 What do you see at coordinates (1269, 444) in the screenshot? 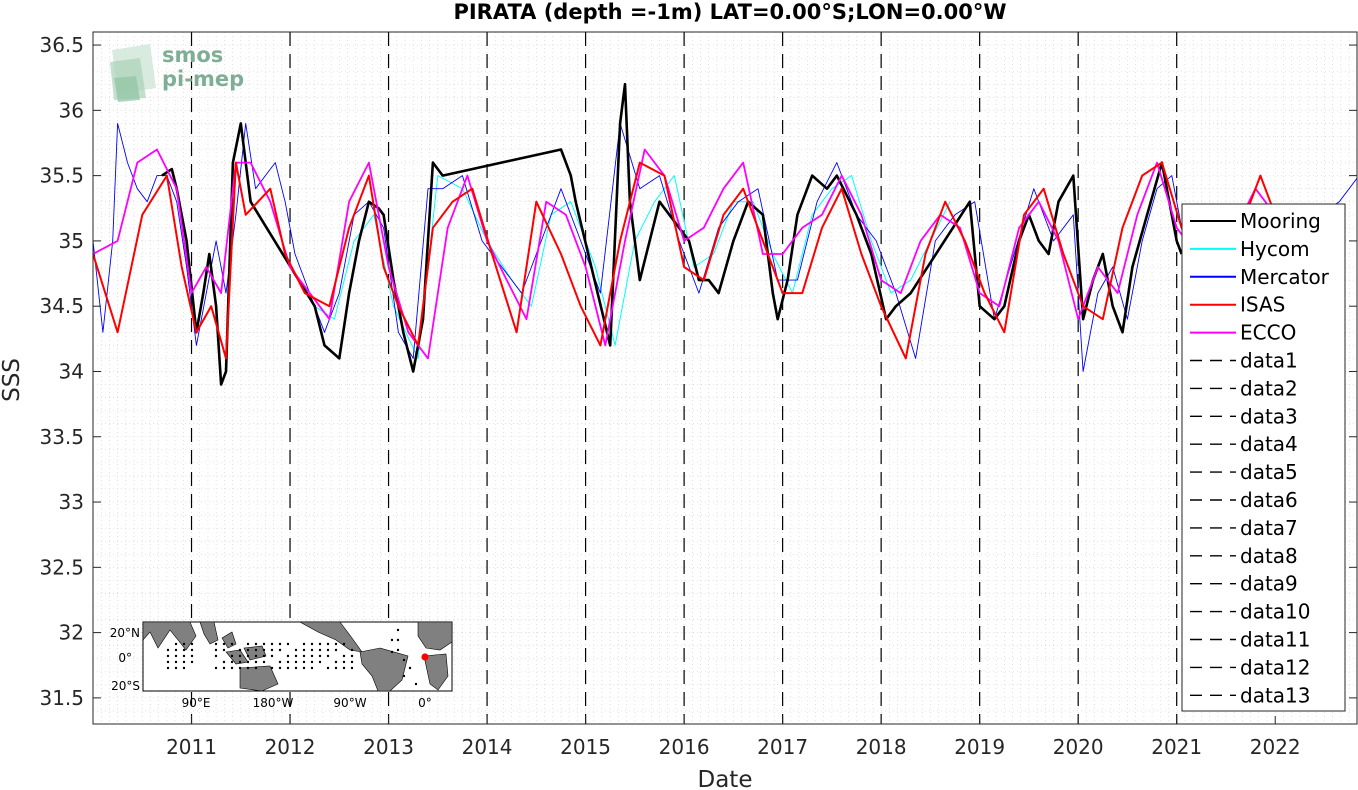
I see `legend-label-data4: data4` at bounding box center [1269, 444].